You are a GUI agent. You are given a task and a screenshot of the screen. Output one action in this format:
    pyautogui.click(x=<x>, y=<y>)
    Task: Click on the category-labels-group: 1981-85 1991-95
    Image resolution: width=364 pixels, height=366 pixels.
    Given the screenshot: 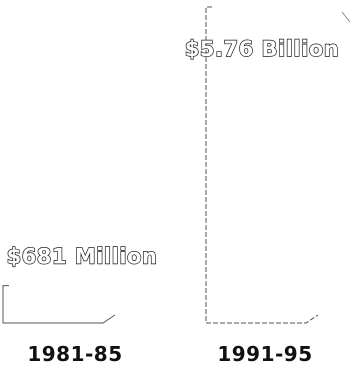 What is the action you would take?
    pyautogui.click(x=169, y=354)
    